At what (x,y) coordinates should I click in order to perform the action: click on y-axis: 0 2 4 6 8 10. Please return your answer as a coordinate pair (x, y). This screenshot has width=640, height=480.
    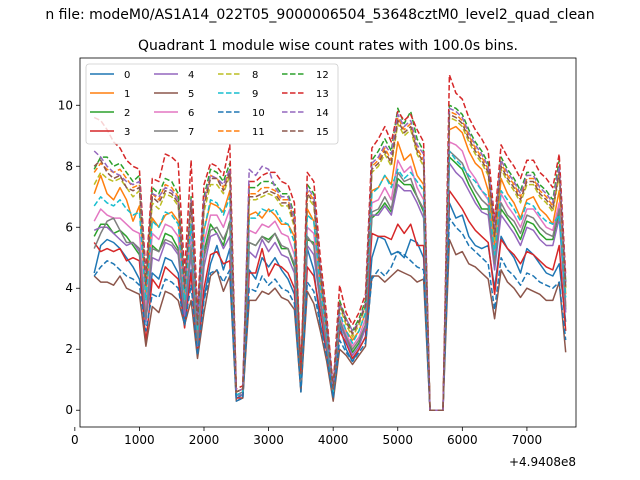
    Looking at the image, I should click on (69, 257).